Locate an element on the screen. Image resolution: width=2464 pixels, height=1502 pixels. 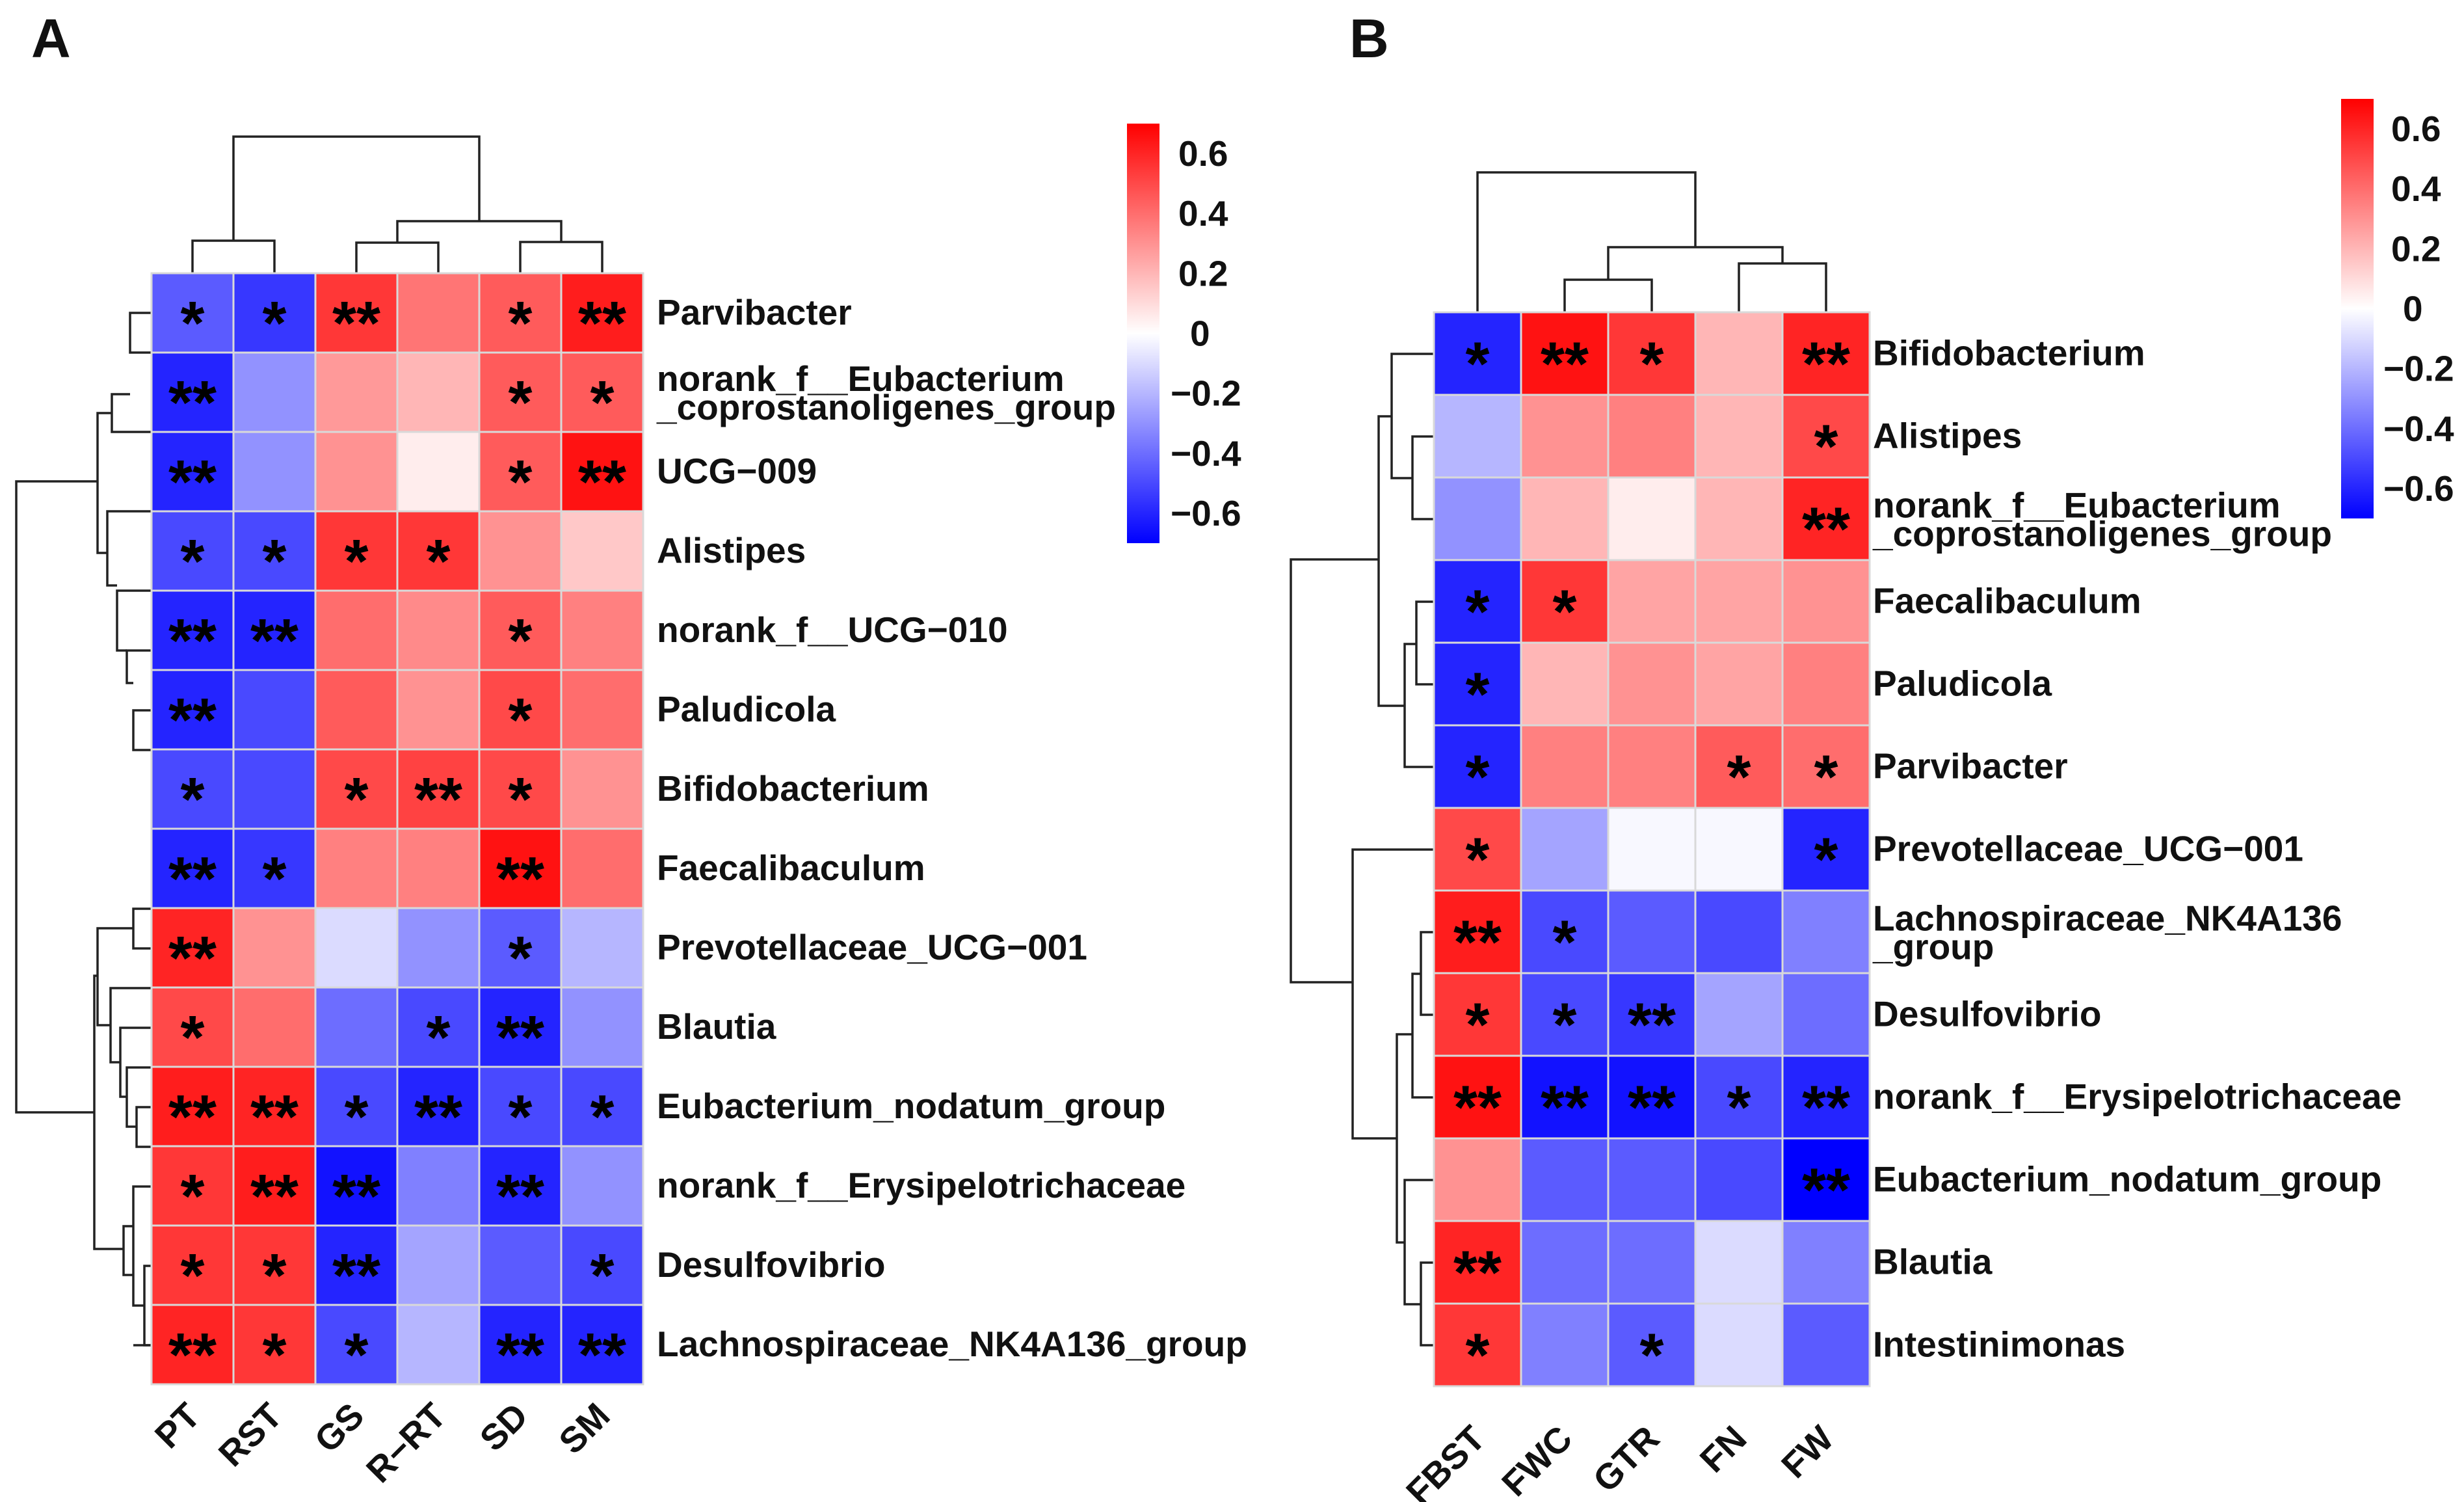
colorbar-tick-label: −0.4 is located at coordinates (2418, 429).